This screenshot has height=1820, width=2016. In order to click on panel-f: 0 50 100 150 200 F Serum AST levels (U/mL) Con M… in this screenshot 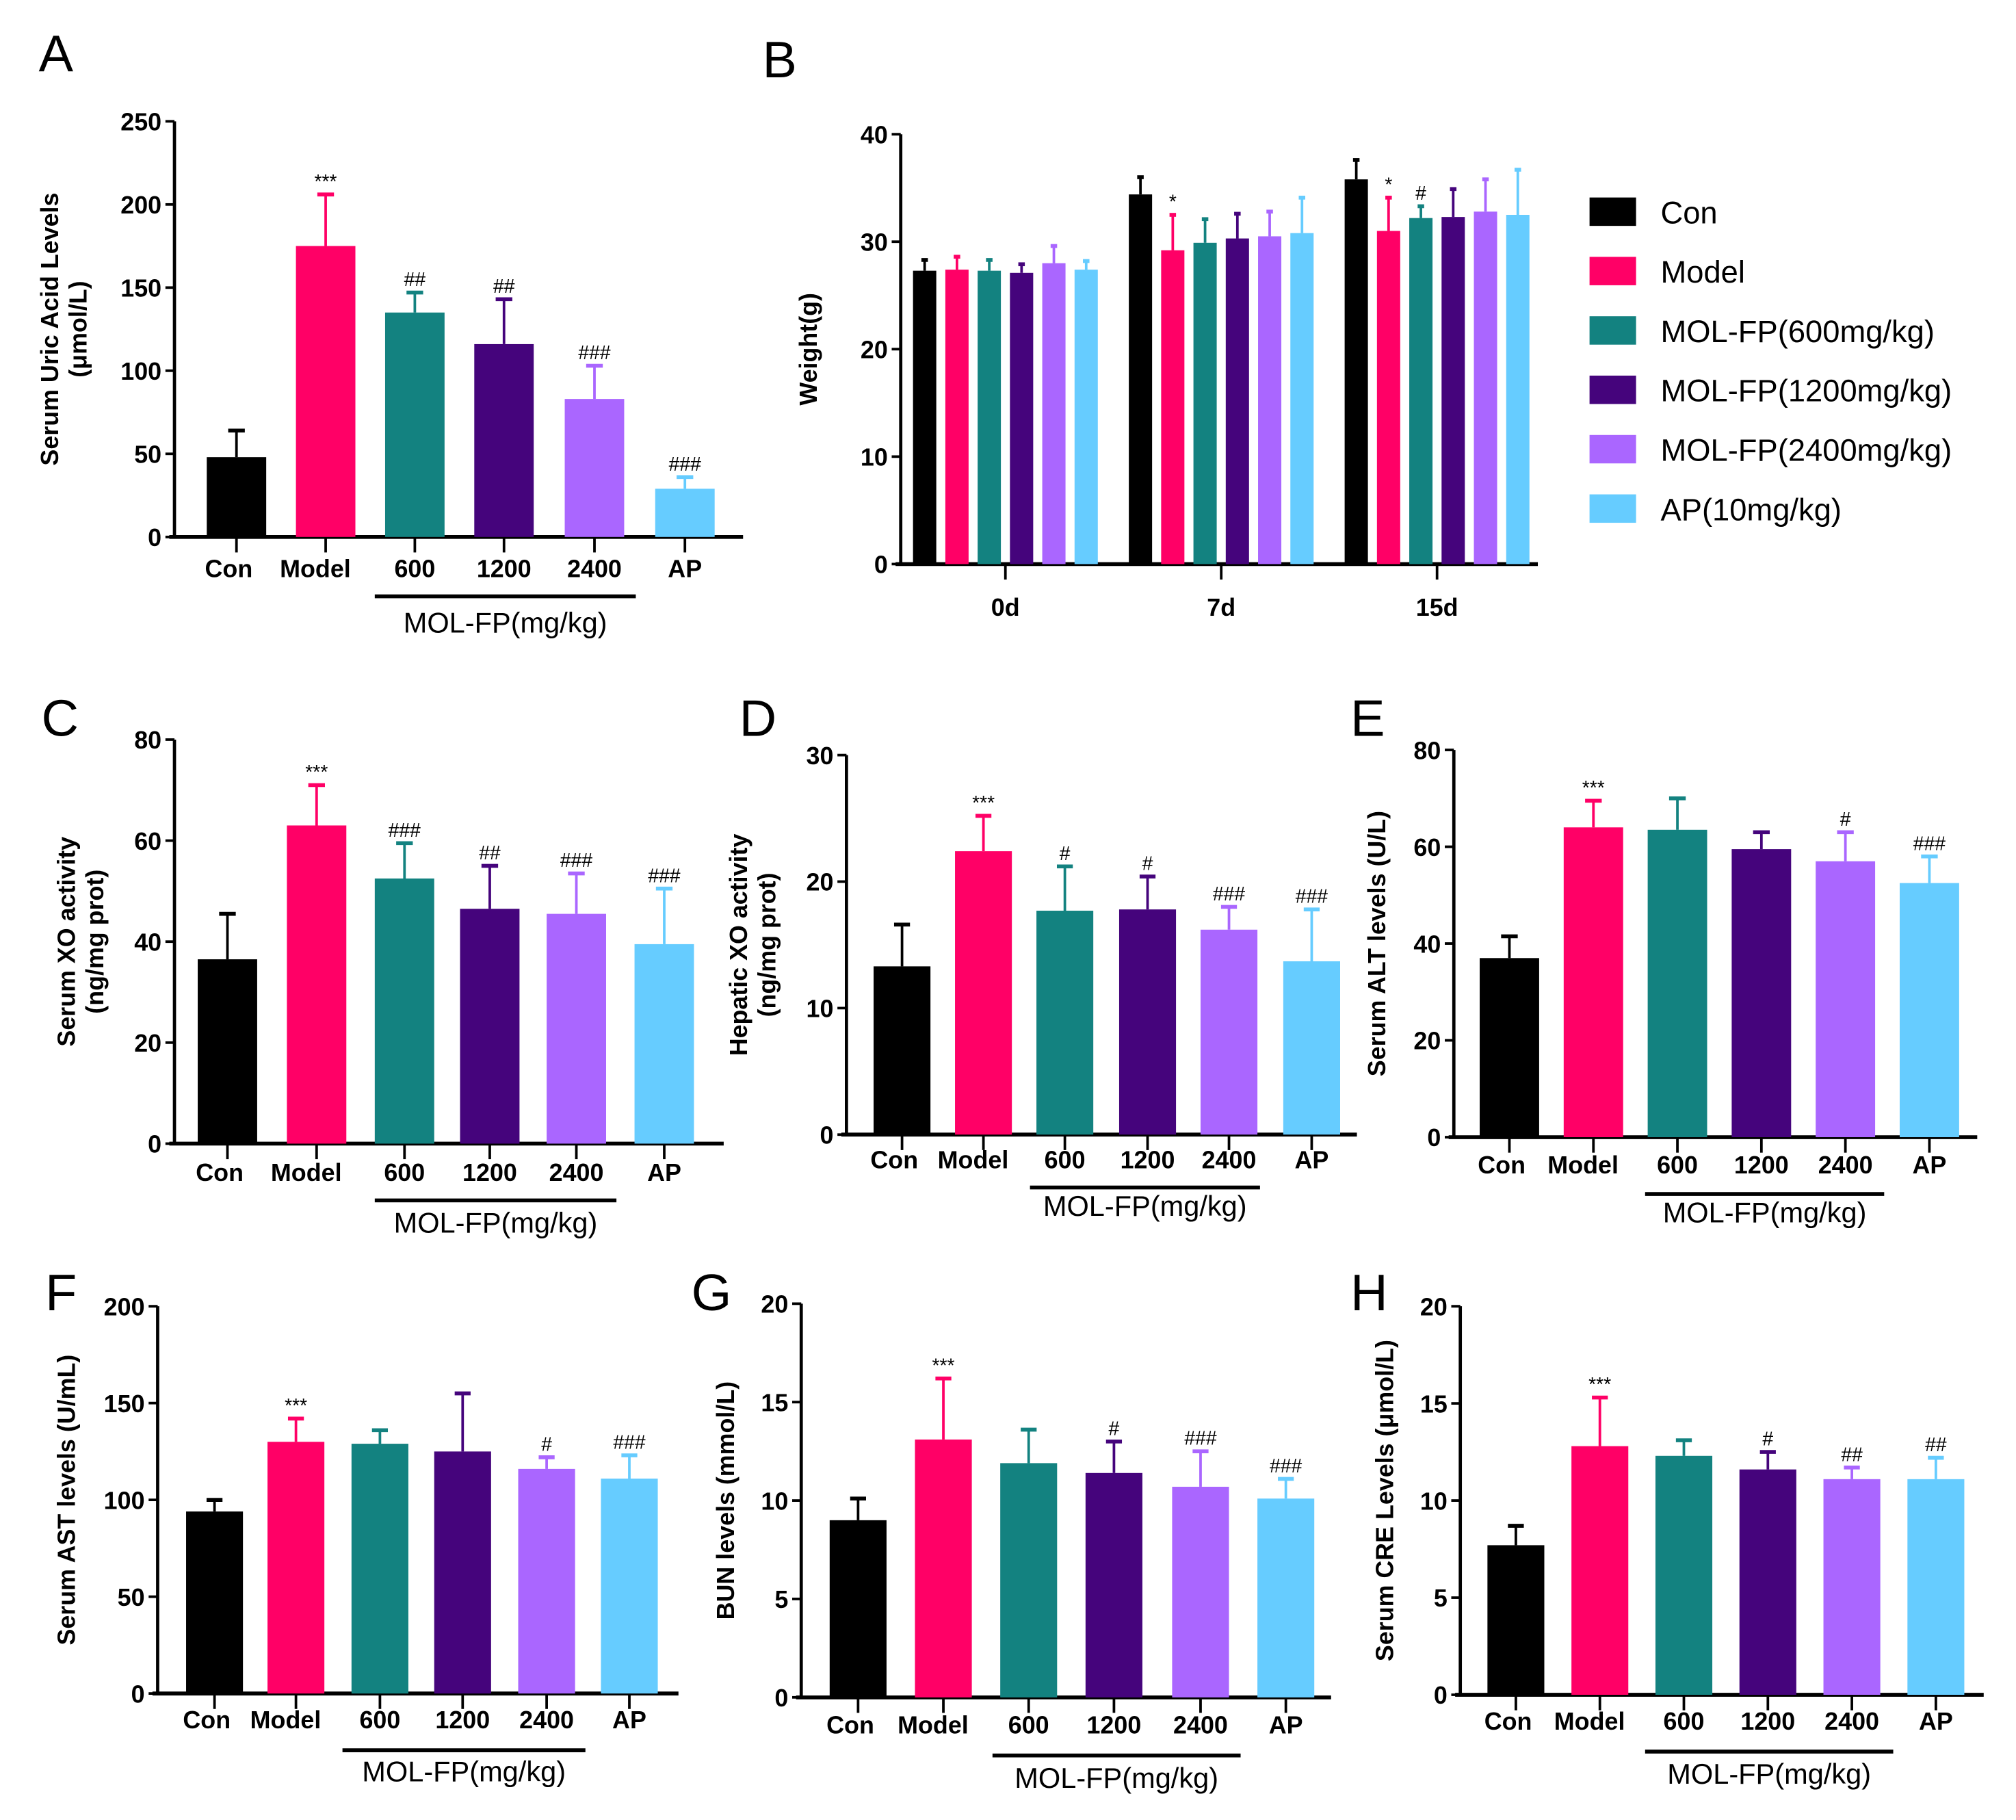, I will do `click(362, 1525)`.